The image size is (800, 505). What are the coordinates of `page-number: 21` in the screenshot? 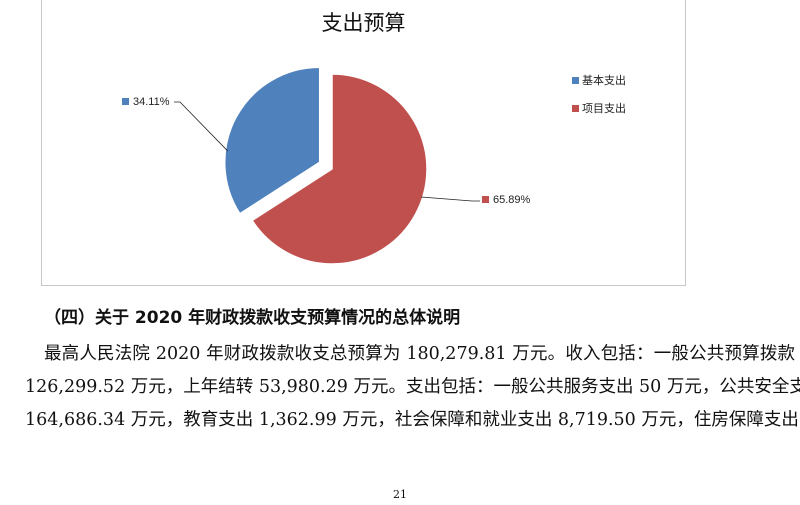 It's located at (400, 494).